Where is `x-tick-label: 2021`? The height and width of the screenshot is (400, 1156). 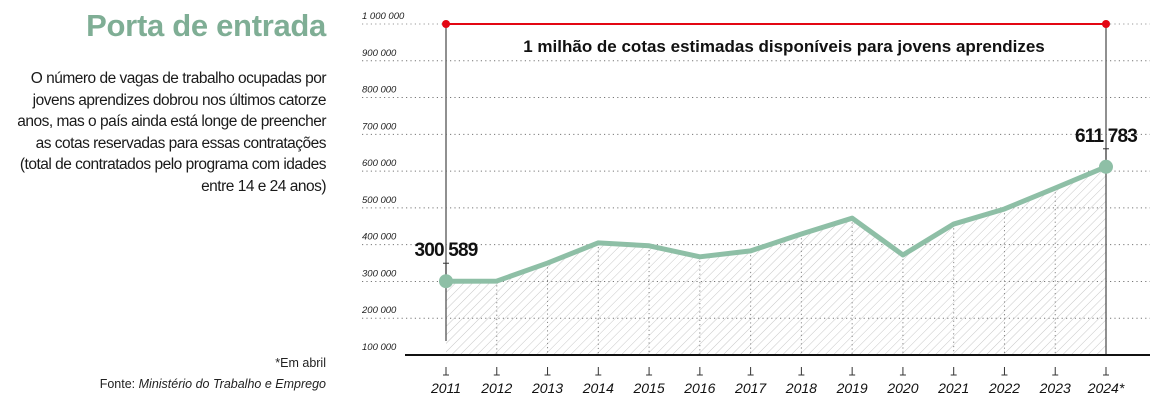 x-tick-label: 2021 is located at coordinates (953, 388).